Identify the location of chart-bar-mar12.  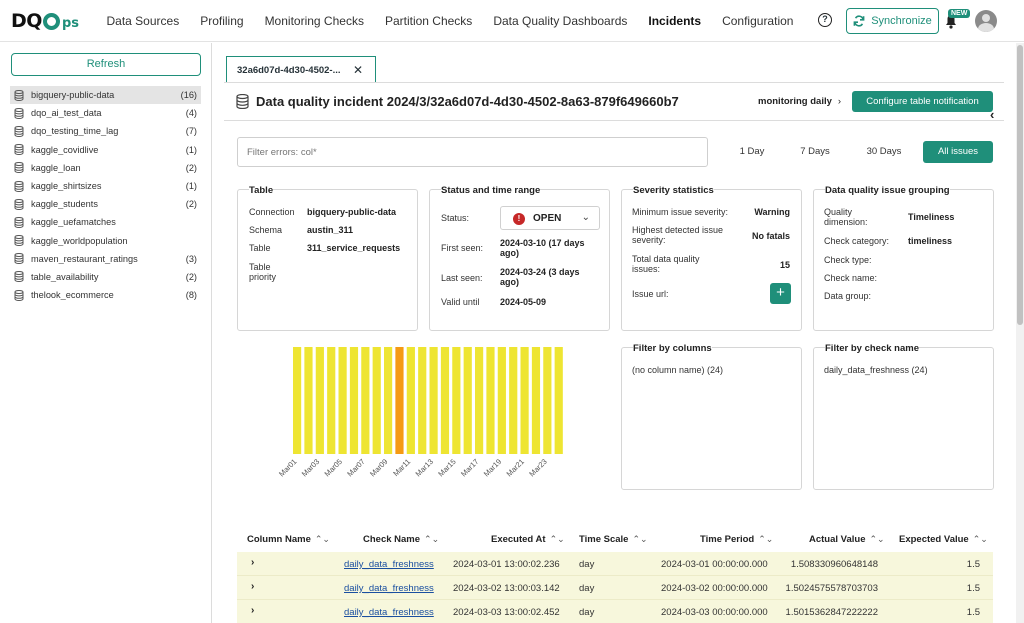
(422, 400).